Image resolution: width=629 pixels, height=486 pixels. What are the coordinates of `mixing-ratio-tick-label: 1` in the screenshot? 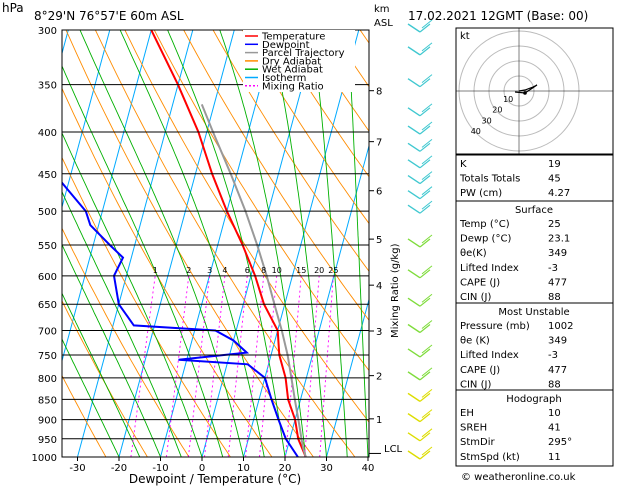 It's located at (155, 270).